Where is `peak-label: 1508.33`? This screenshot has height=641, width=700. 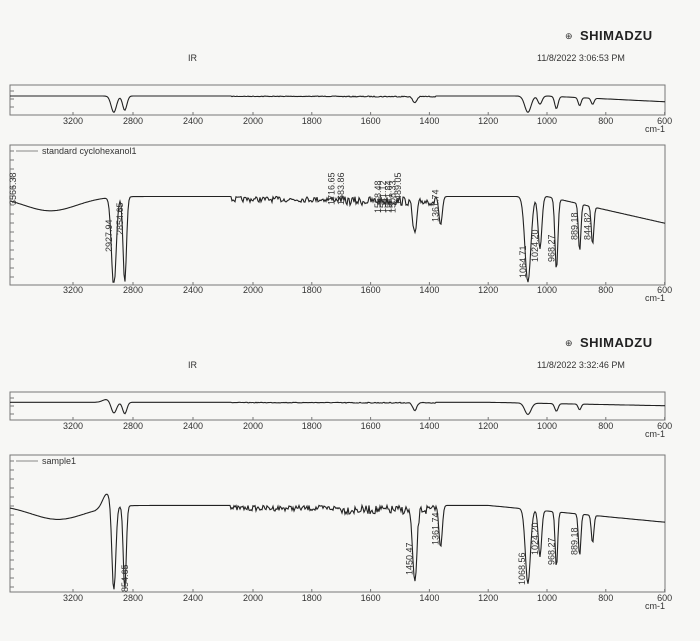
peak-label: 1508.33 is located at coordinates (393, 196).